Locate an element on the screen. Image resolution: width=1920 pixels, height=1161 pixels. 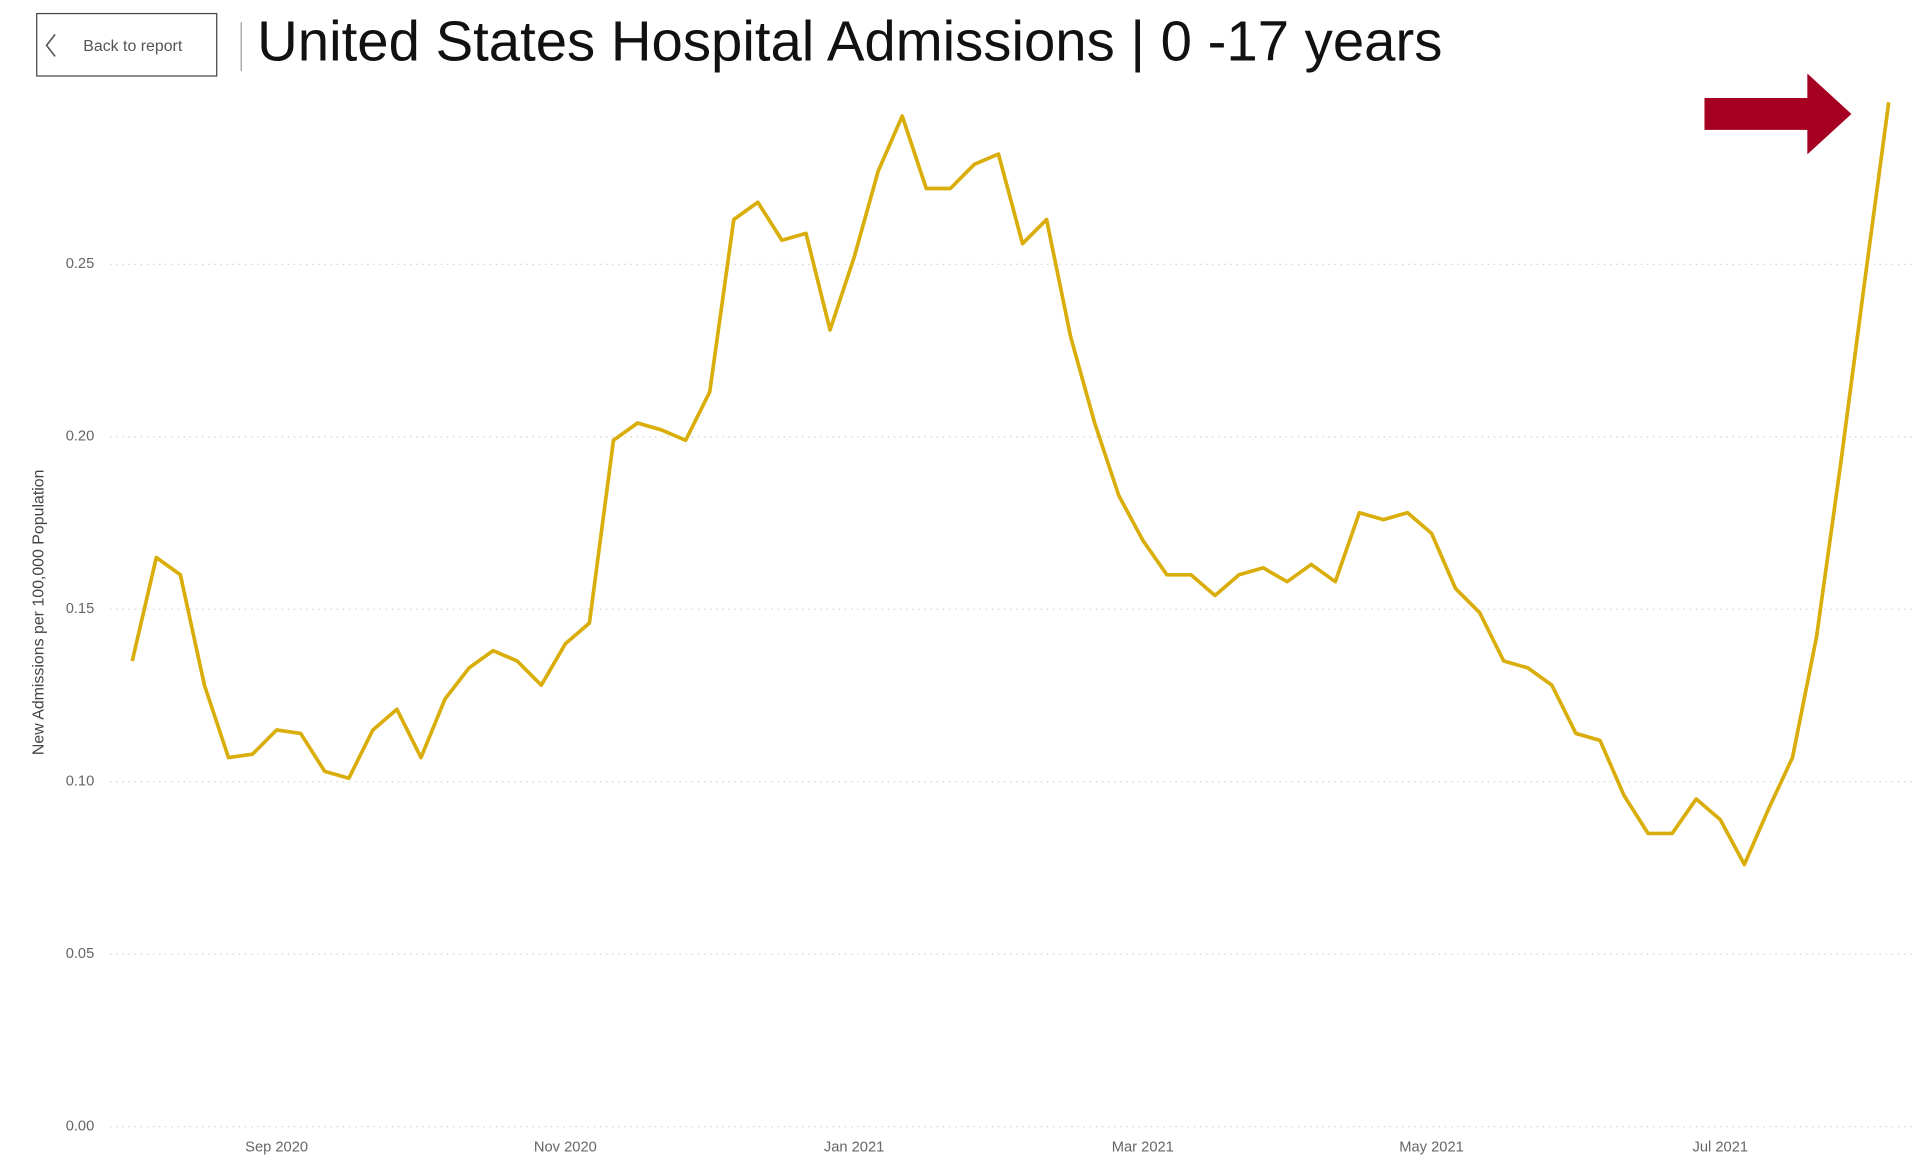
back-icon is located at coordinates (50, 45).